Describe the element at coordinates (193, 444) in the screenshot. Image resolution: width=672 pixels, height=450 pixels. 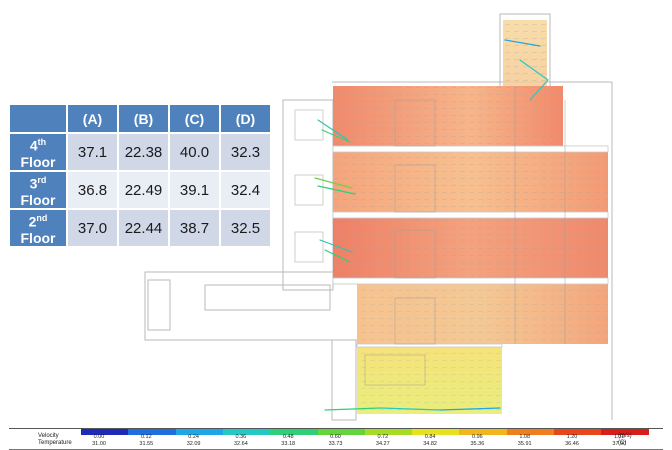
I see `temperature-tick: 32.09` at that location.